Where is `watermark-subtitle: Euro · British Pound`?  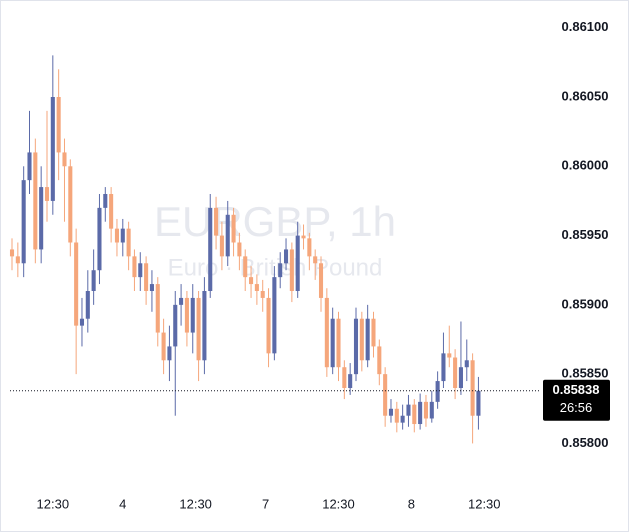
watermark-subtitle: Euro · British Pound is located at coordinates (275, 267).